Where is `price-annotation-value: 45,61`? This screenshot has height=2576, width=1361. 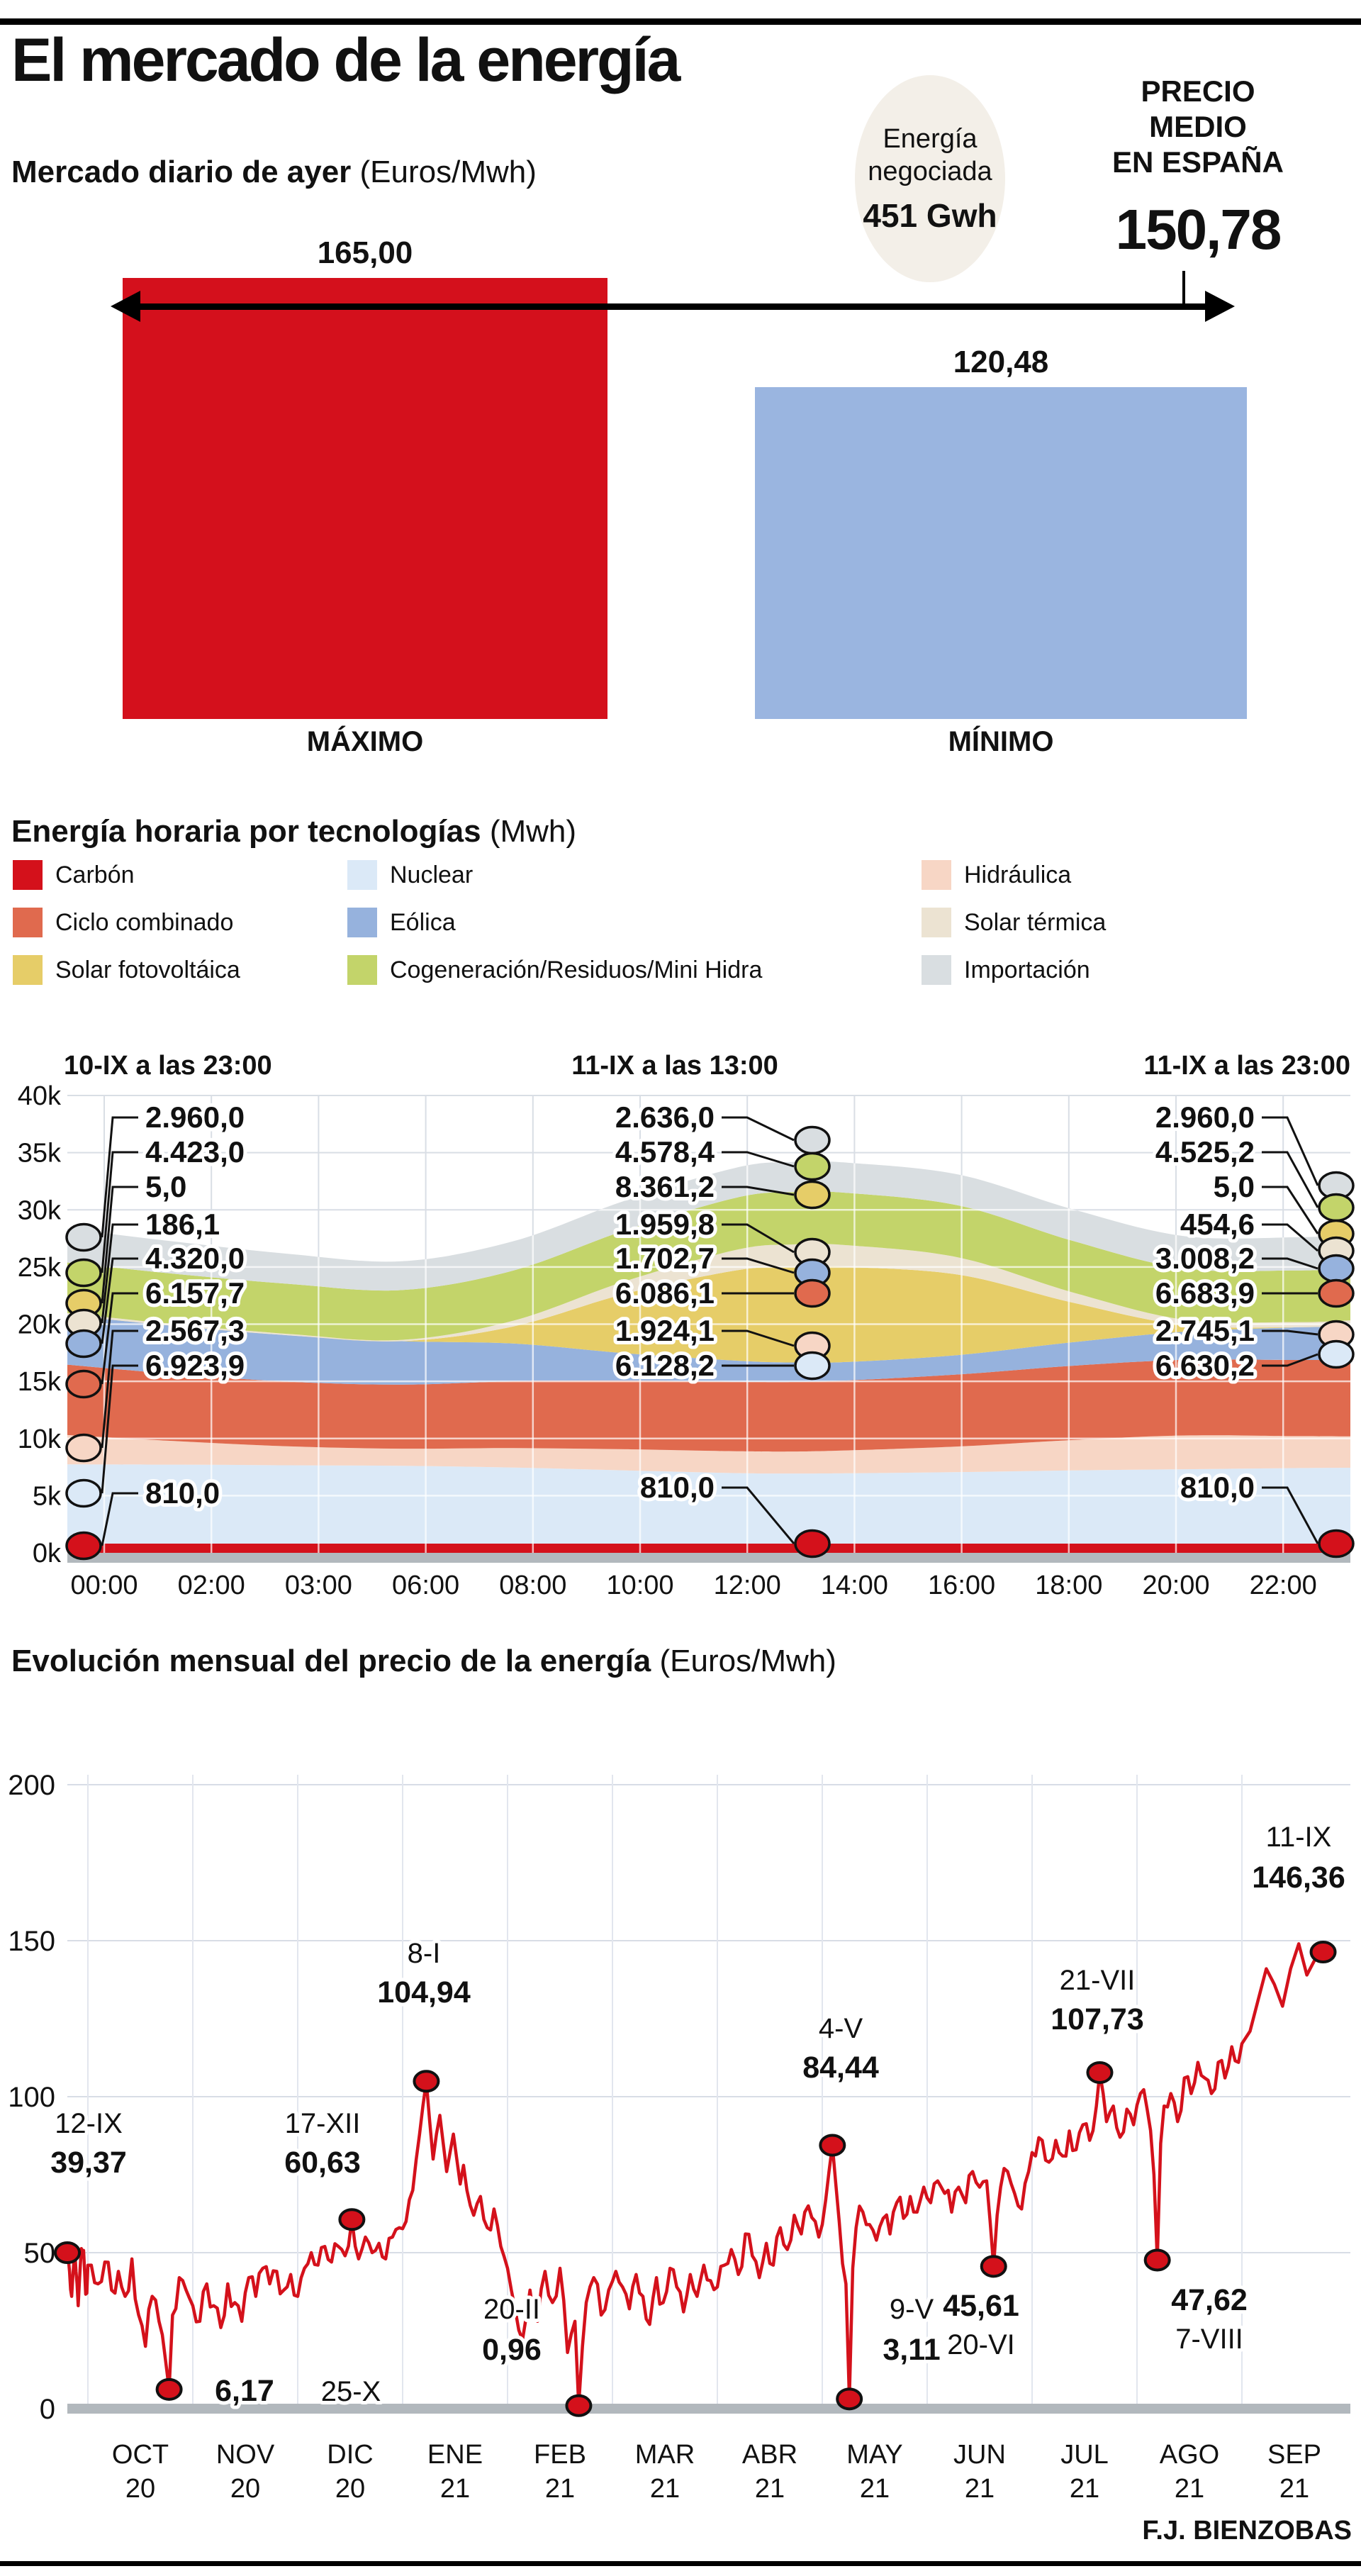
price-annotation-value: 45,61 is located at coordinates (981, 2306).